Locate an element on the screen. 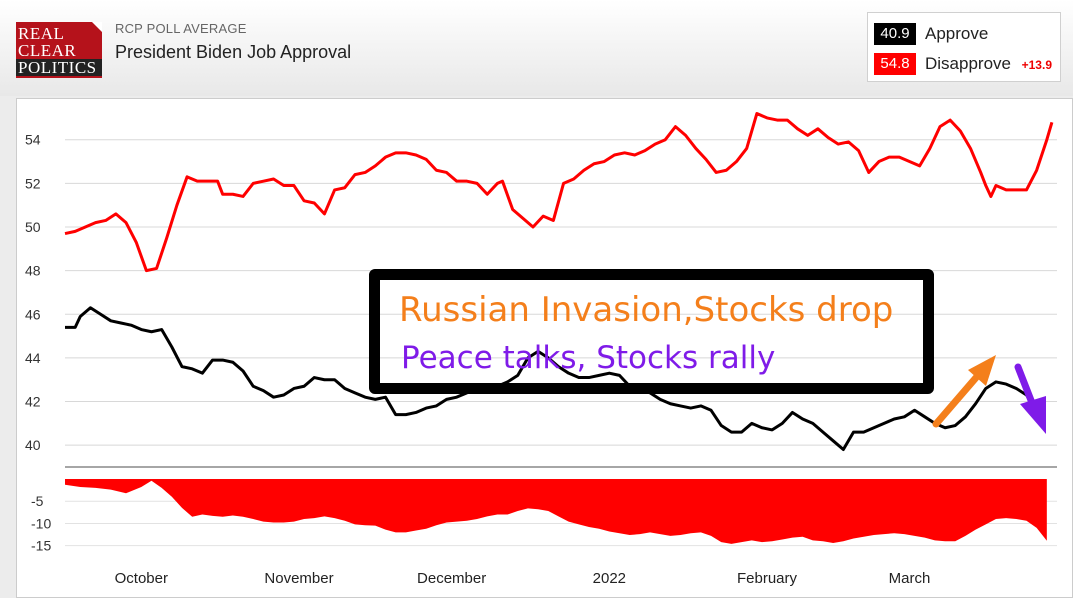 The width and height of the screenshot is (1073, 598). y-tick-label: 54 is located at coordinates (33, 140).